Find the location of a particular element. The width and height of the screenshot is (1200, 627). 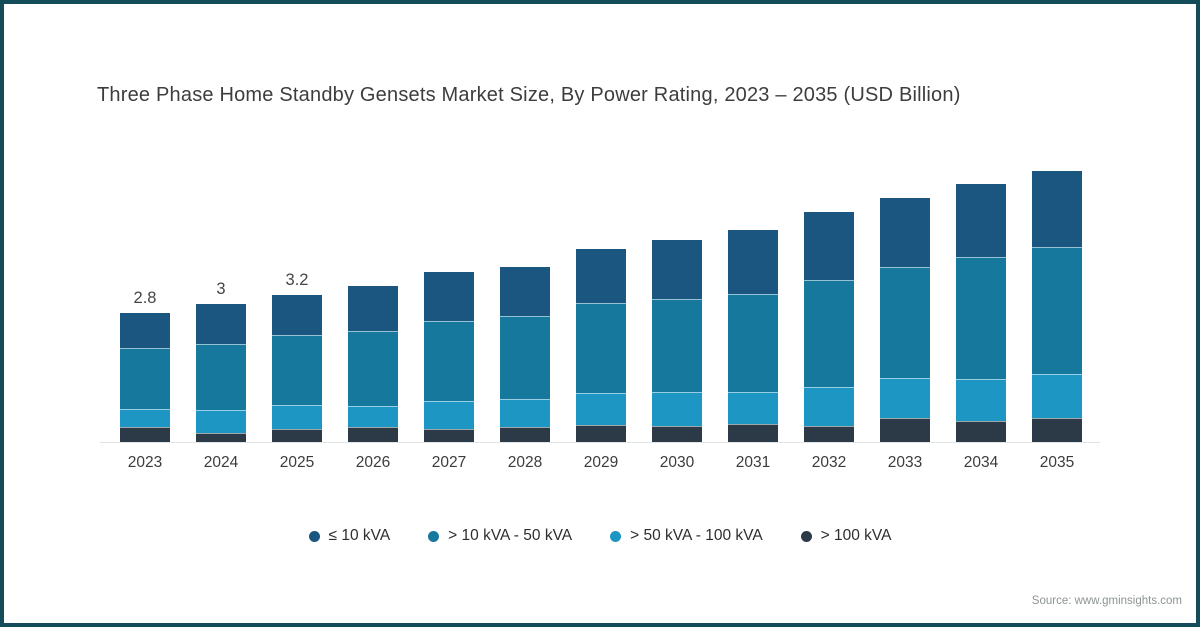

bar-2031 is located at coordinates (753, 323).